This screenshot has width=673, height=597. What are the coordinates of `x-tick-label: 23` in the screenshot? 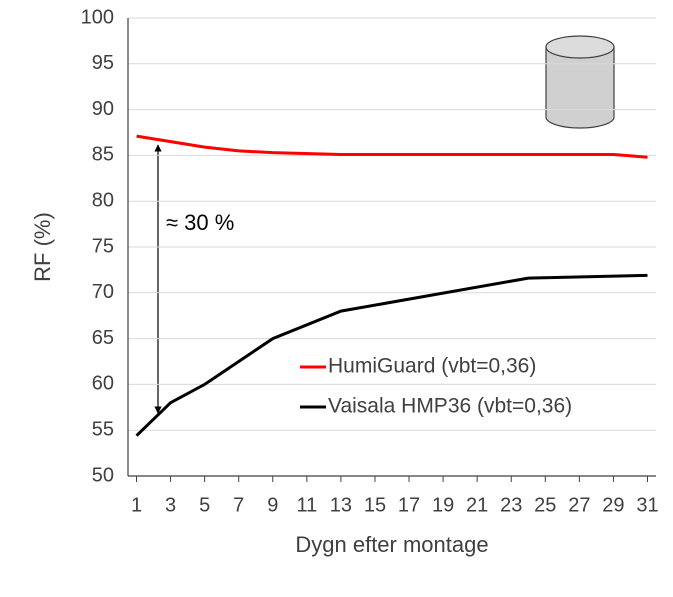 It's located at (511, 505).